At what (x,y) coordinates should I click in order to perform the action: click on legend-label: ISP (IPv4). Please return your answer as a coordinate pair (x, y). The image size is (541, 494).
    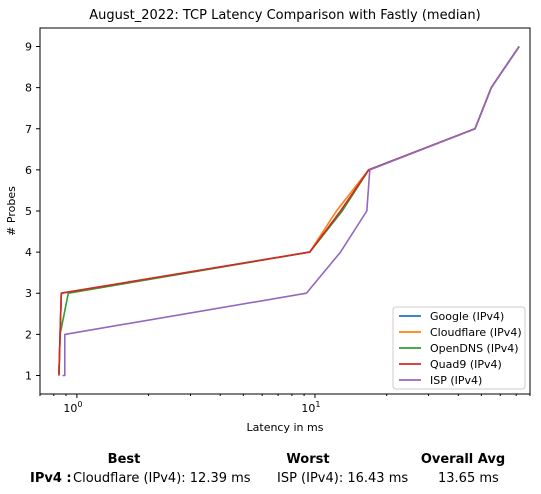
    Looking at the image, I should click on (456, 380).